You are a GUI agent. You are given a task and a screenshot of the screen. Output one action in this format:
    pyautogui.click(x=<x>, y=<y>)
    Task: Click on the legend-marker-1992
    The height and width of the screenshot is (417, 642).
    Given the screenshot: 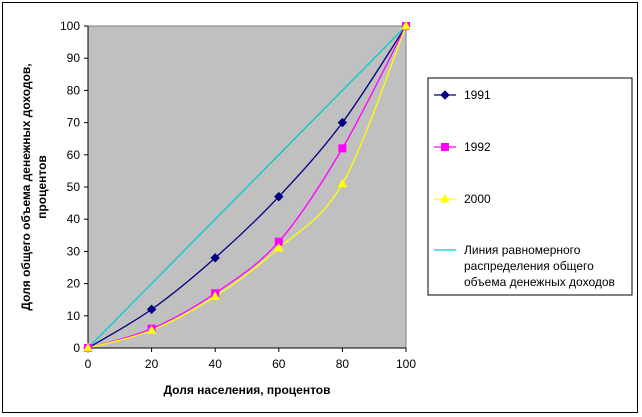 What is the action you would take?
    pyautogui.click(x=445, y=147)
    